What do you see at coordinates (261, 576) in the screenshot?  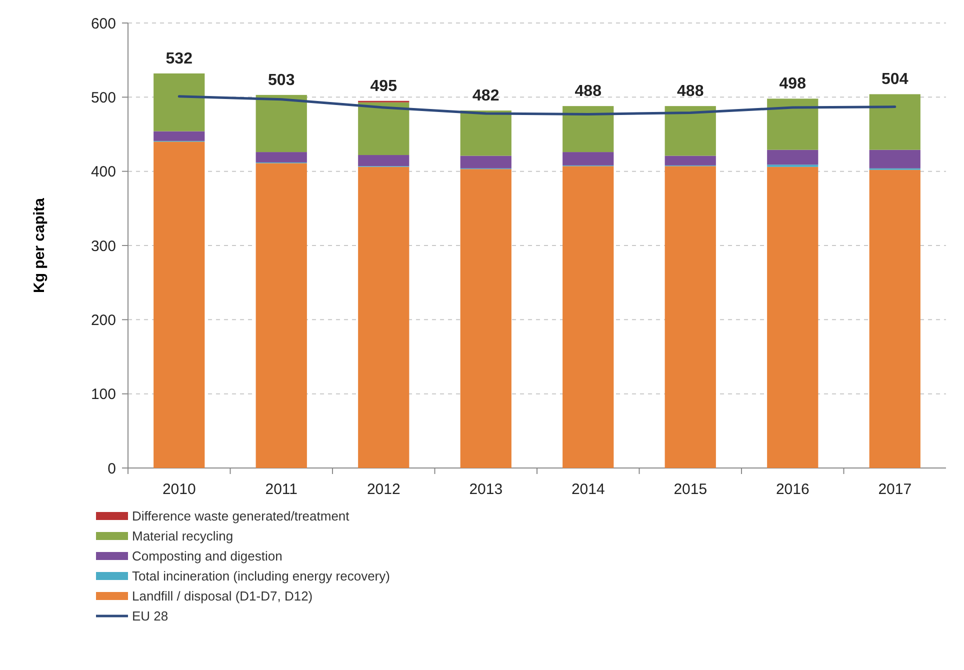 I see `legend-label: Total incineration (including energy recovery)` at bounding box center [261, 576].